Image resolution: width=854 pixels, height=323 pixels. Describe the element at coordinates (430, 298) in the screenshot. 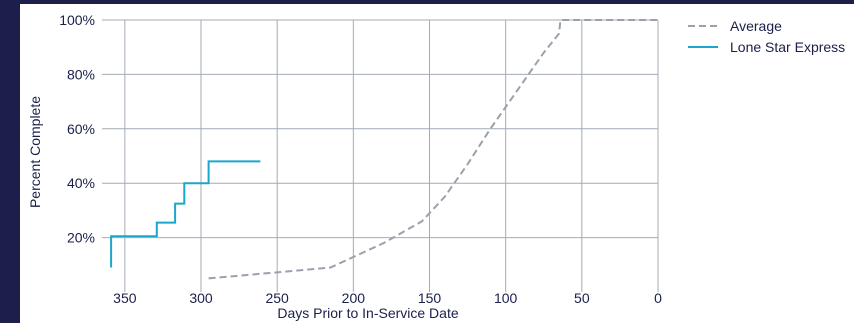

I see `x-tick-label: 150` at that location.